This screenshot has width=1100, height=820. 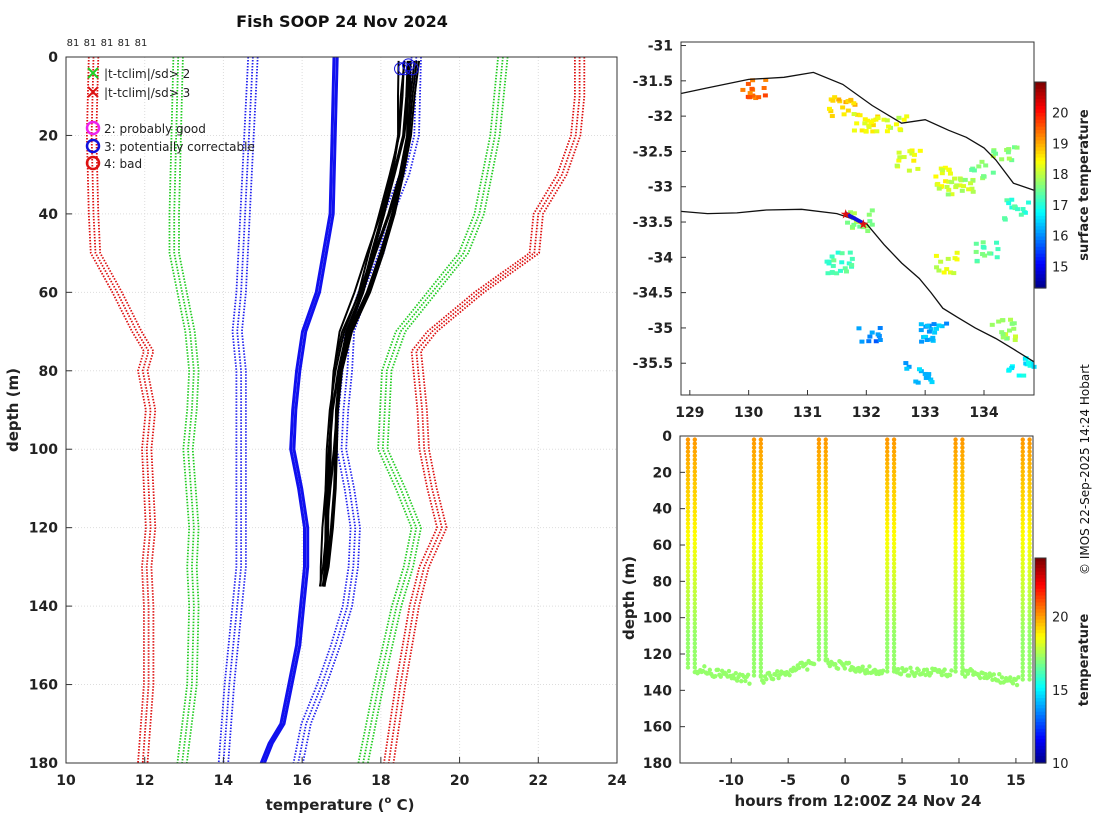 I want to click on map-colorbar-box, so click(x=1040, y=185).